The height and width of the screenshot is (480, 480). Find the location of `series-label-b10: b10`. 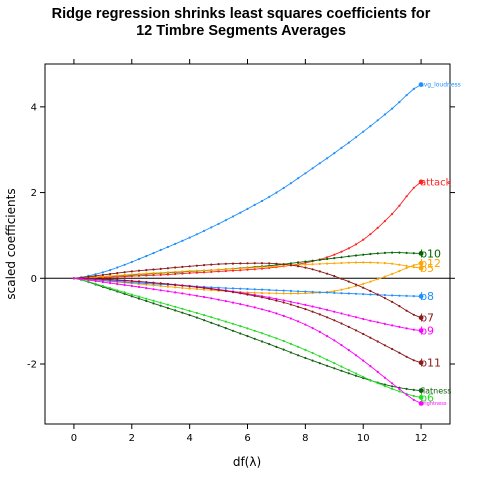

series-label-b10: b10 is located at coordinates (430, 253).